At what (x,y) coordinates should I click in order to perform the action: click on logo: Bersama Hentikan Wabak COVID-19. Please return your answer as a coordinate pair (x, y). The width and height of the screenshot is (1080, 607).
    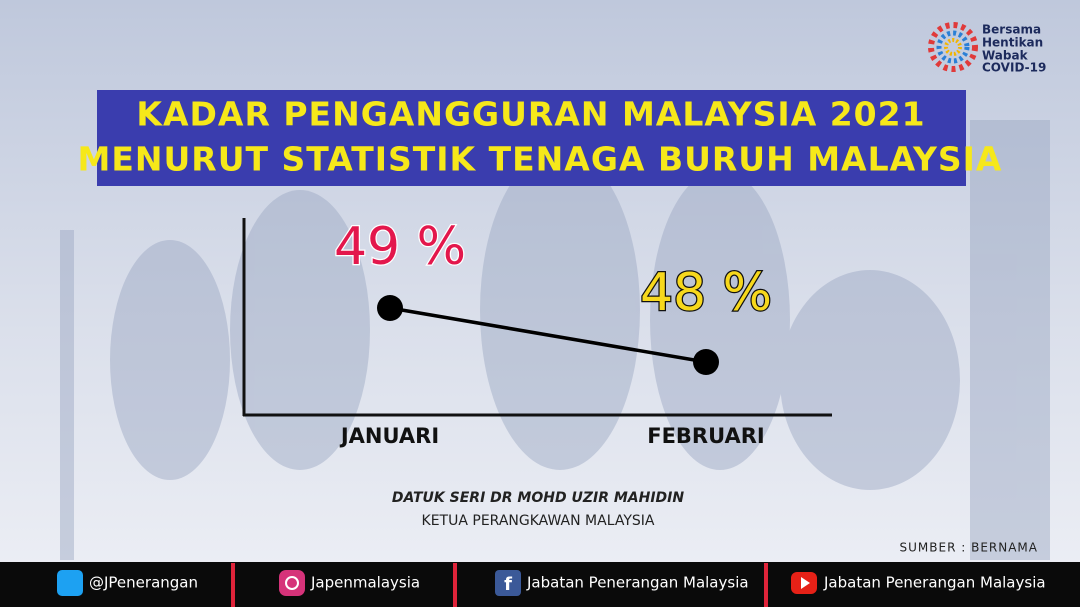
    Looking at the image, I should click on (987, 48).